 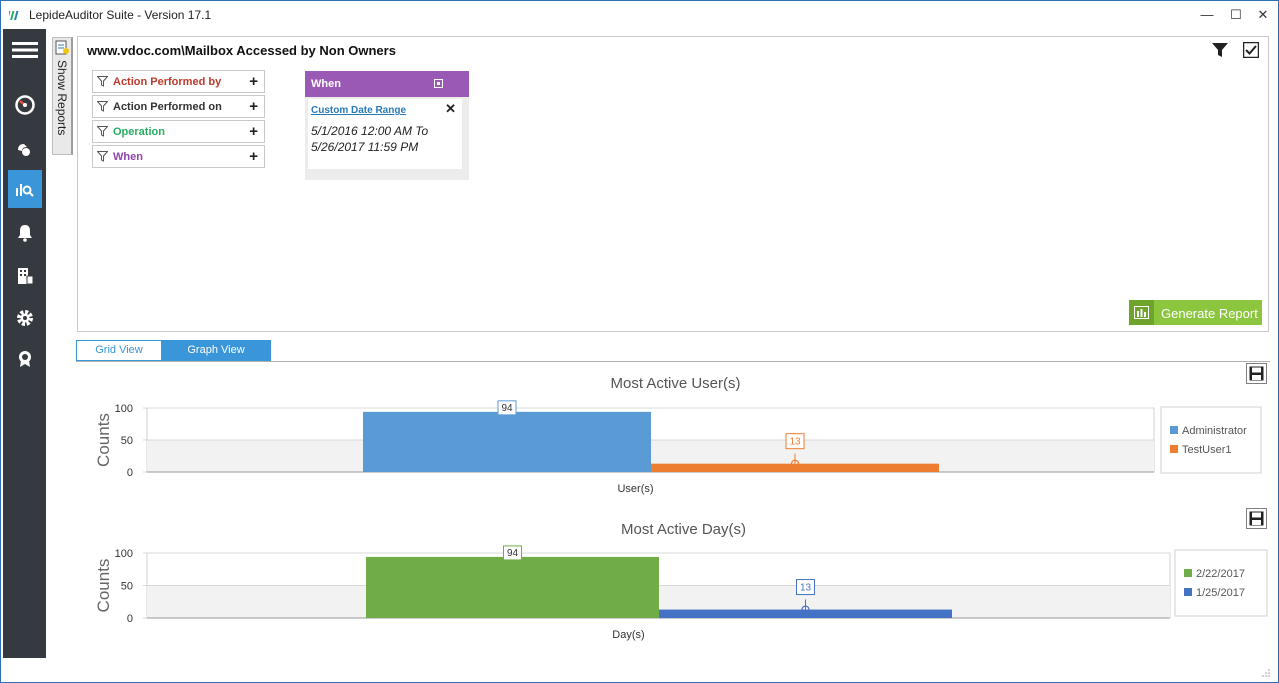 What do you see at coordinates (216, 350) in the screenshot?
I see `tab-graph-view: Graph View` at bounding box center [216, 350].